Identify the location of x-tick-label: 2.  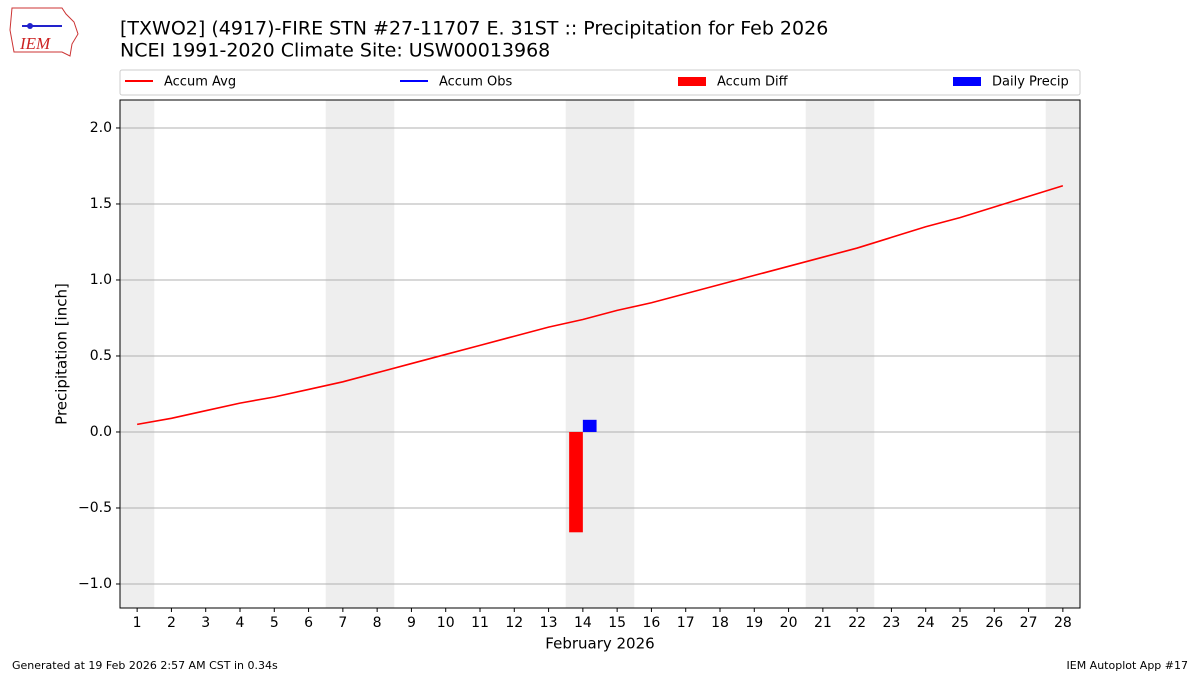
(171, 623).